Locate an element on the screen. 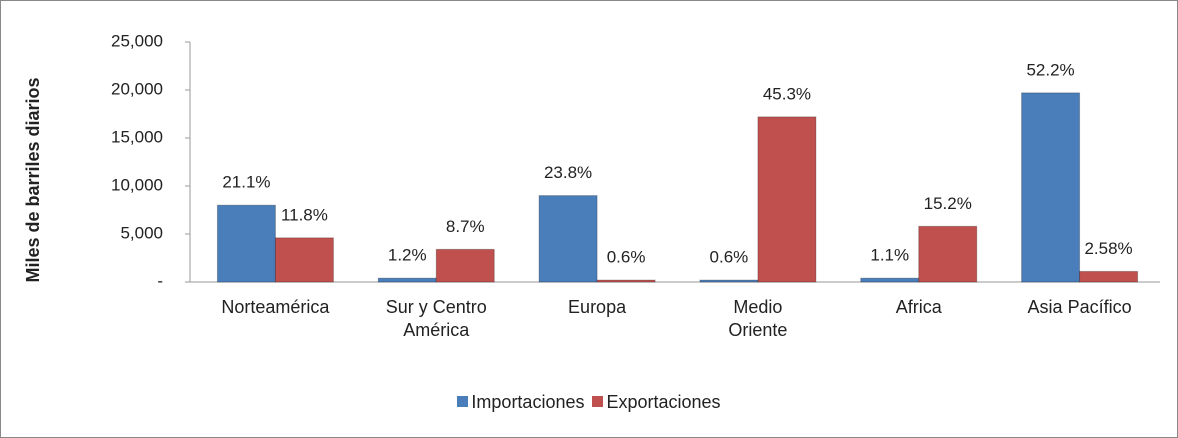 This screenshot has width=1178, height=438. value-label: 23.8% is located at coordinates (568, 172).